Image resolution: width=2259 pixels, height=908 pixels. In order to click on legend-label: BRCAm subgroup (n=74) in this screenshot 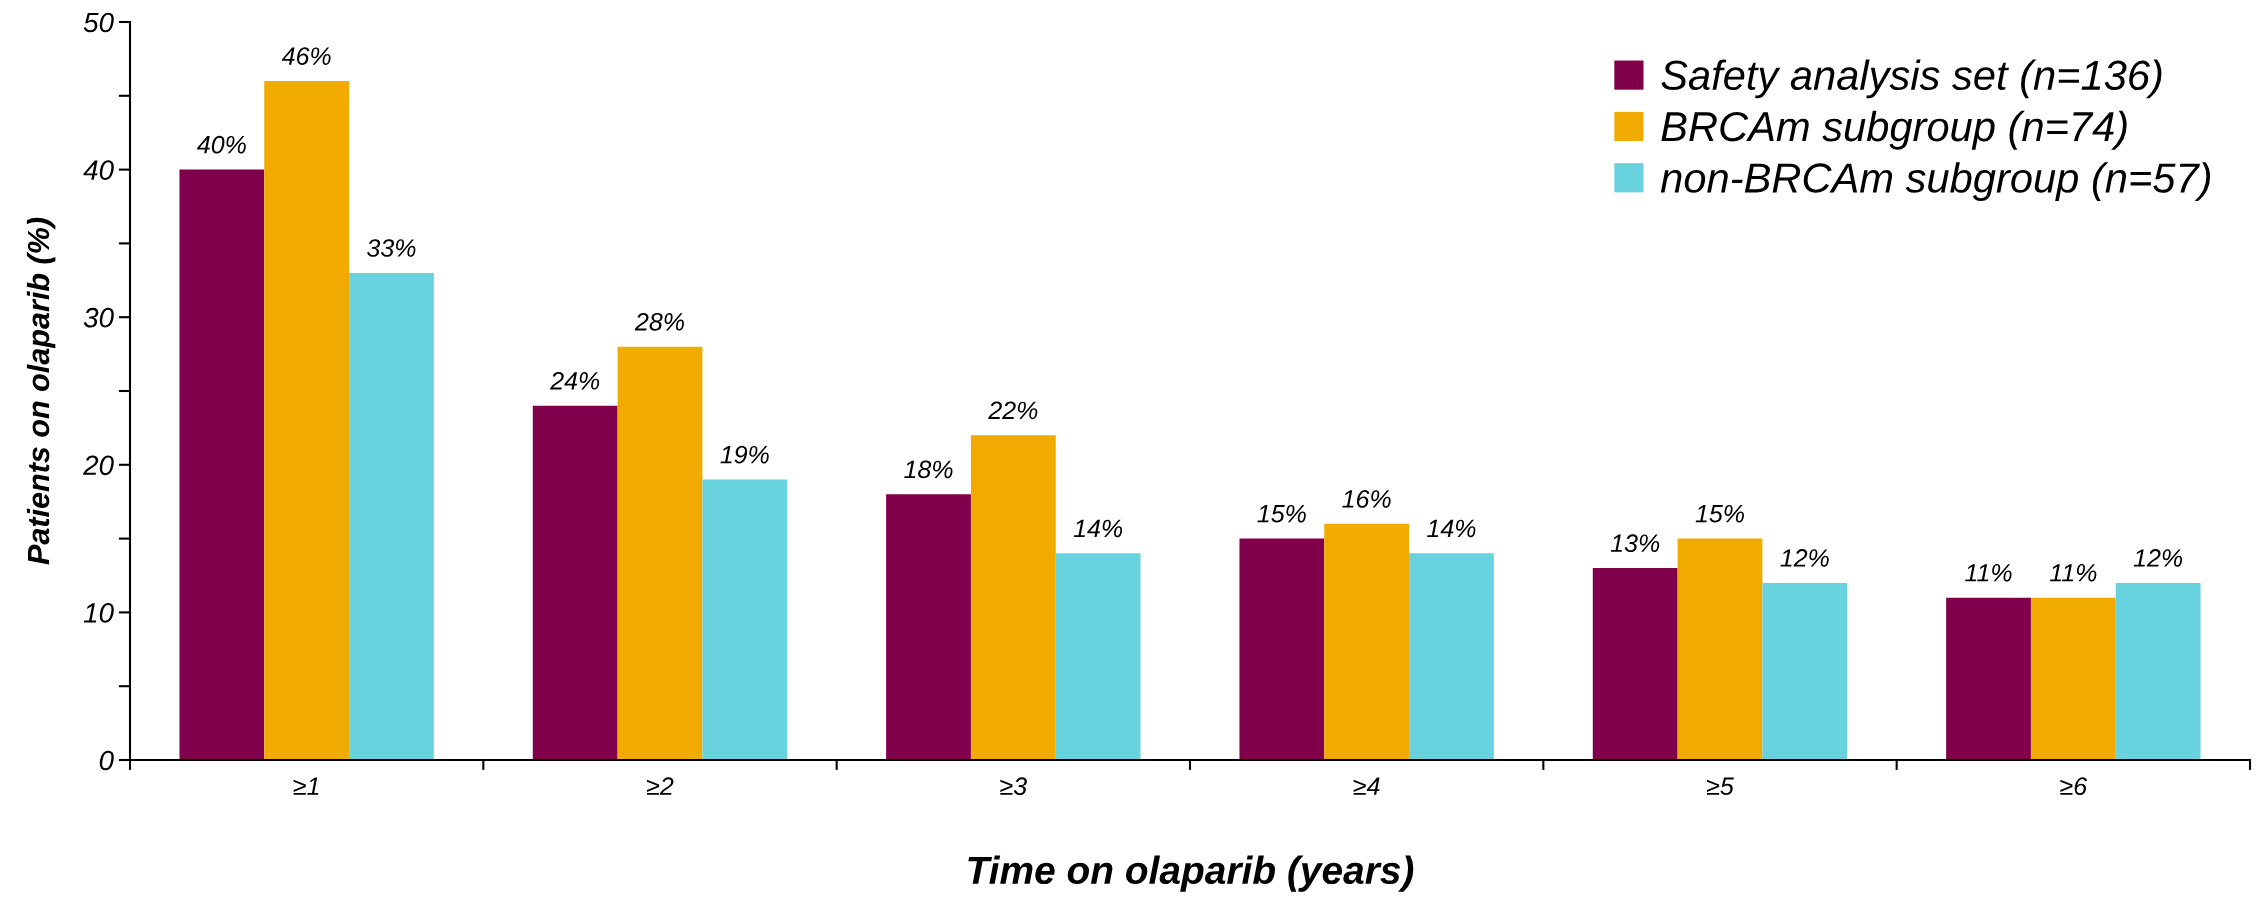, I will do `click(1894, 130)`.